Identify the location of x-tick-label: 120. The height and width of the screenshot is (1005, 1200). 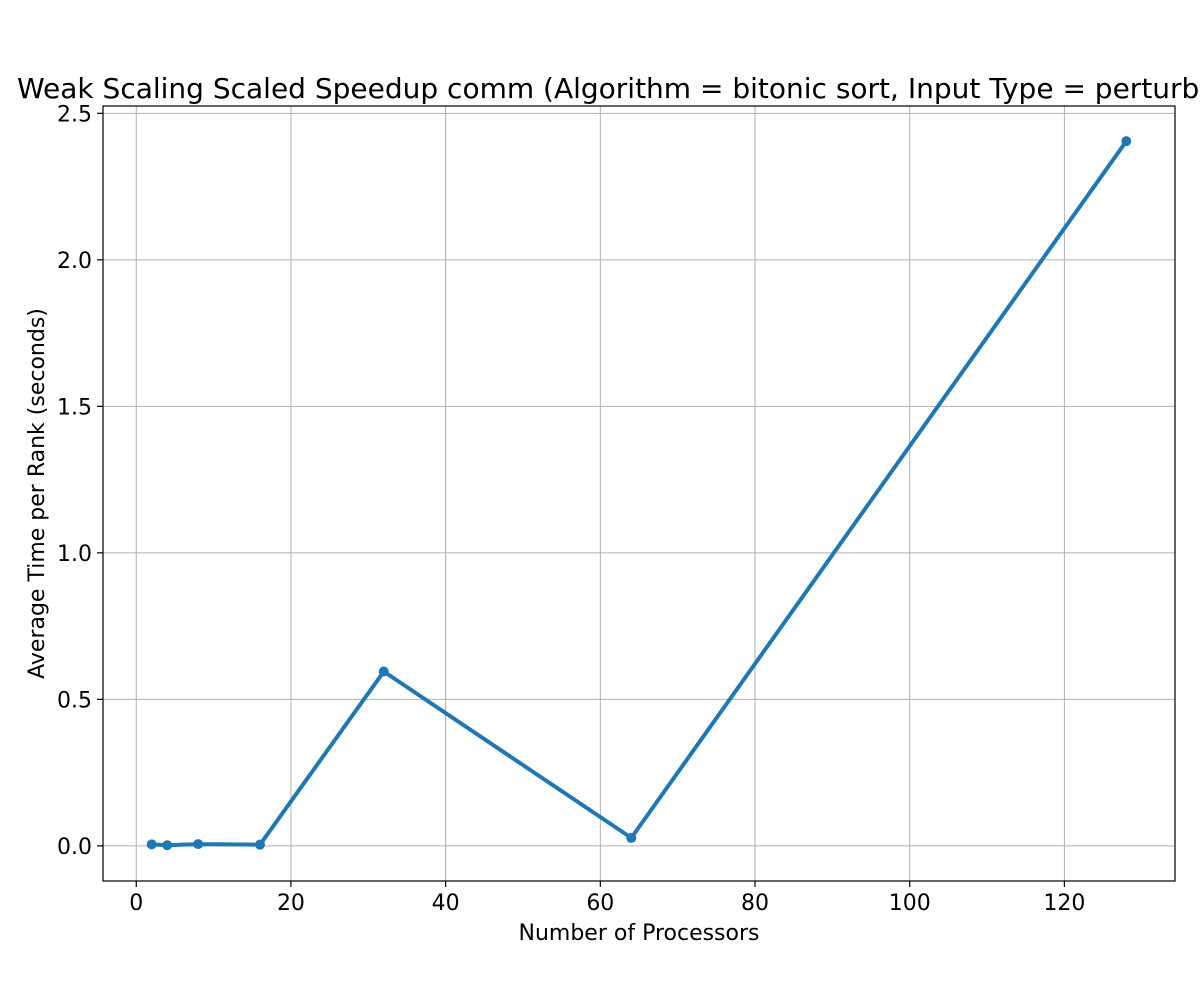
(1064, 903).